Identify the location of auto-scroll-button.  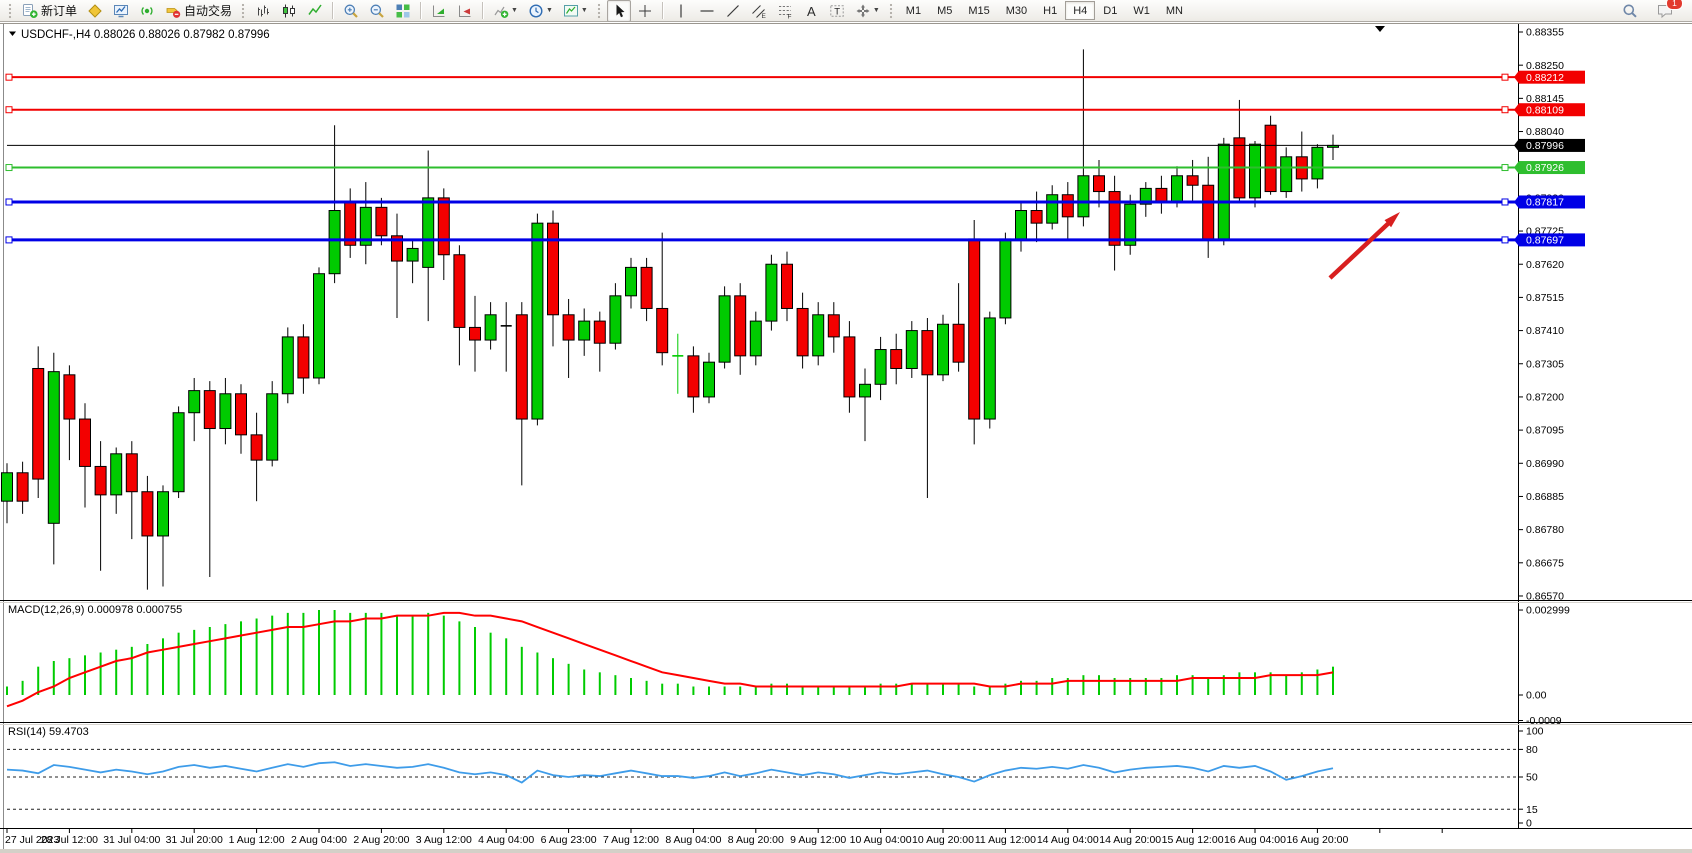
(439, 11).